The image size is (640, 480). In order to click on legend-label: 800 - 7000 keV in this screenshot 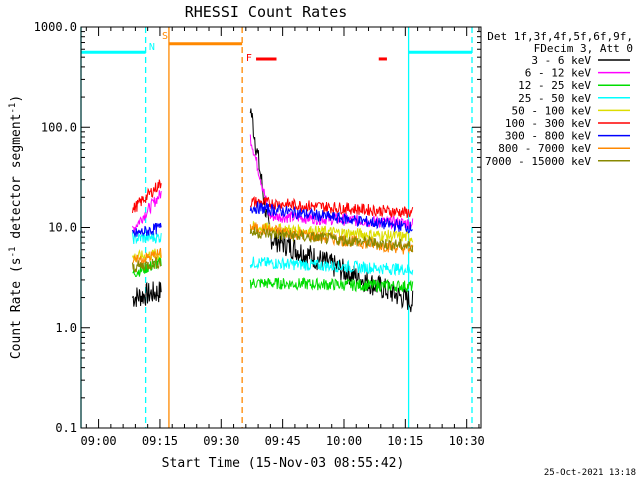, I will do `click(544, 148)`.